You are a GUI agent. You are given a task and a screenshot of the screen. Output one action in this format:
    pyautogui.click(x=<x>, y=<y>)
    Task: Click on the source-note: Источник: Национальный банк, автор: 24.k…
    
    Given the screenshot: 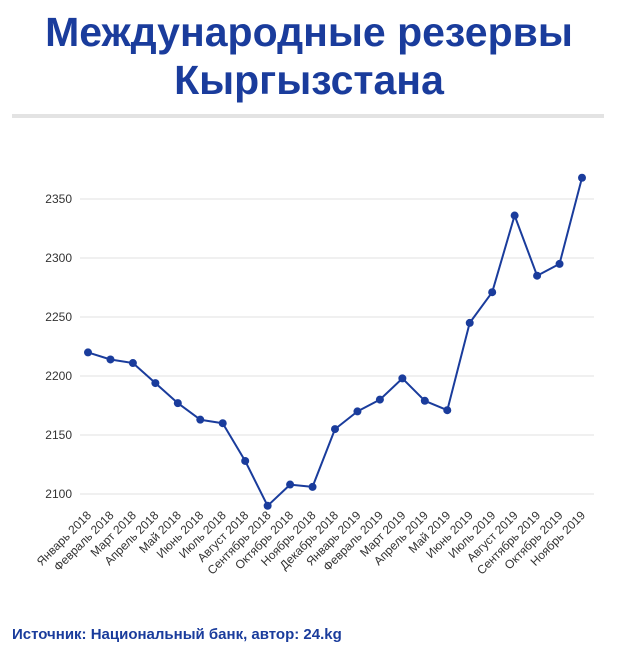 What is the action you would take?
    pyautogui.click(x=177, y=634)
    